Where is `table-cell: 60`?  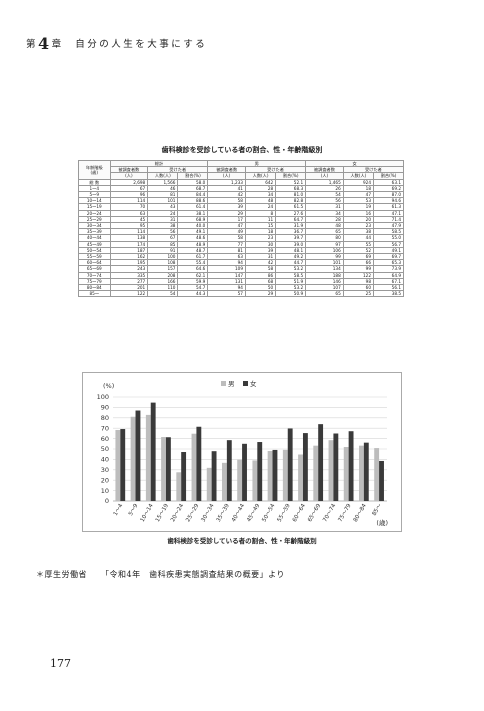
table-cell: 60 is located at coordinates (358, 288).